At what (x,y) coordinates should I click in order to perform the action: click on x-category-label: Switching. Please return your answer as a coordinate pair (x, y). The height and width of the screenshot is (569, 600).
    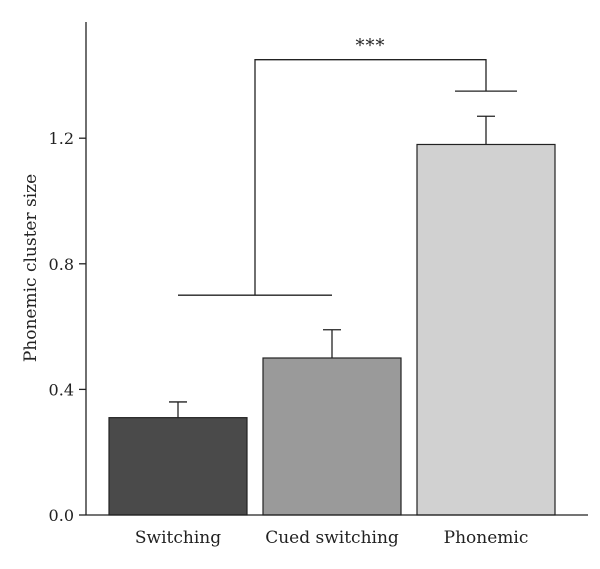
    Looking at the image, I should click on (178, 538).